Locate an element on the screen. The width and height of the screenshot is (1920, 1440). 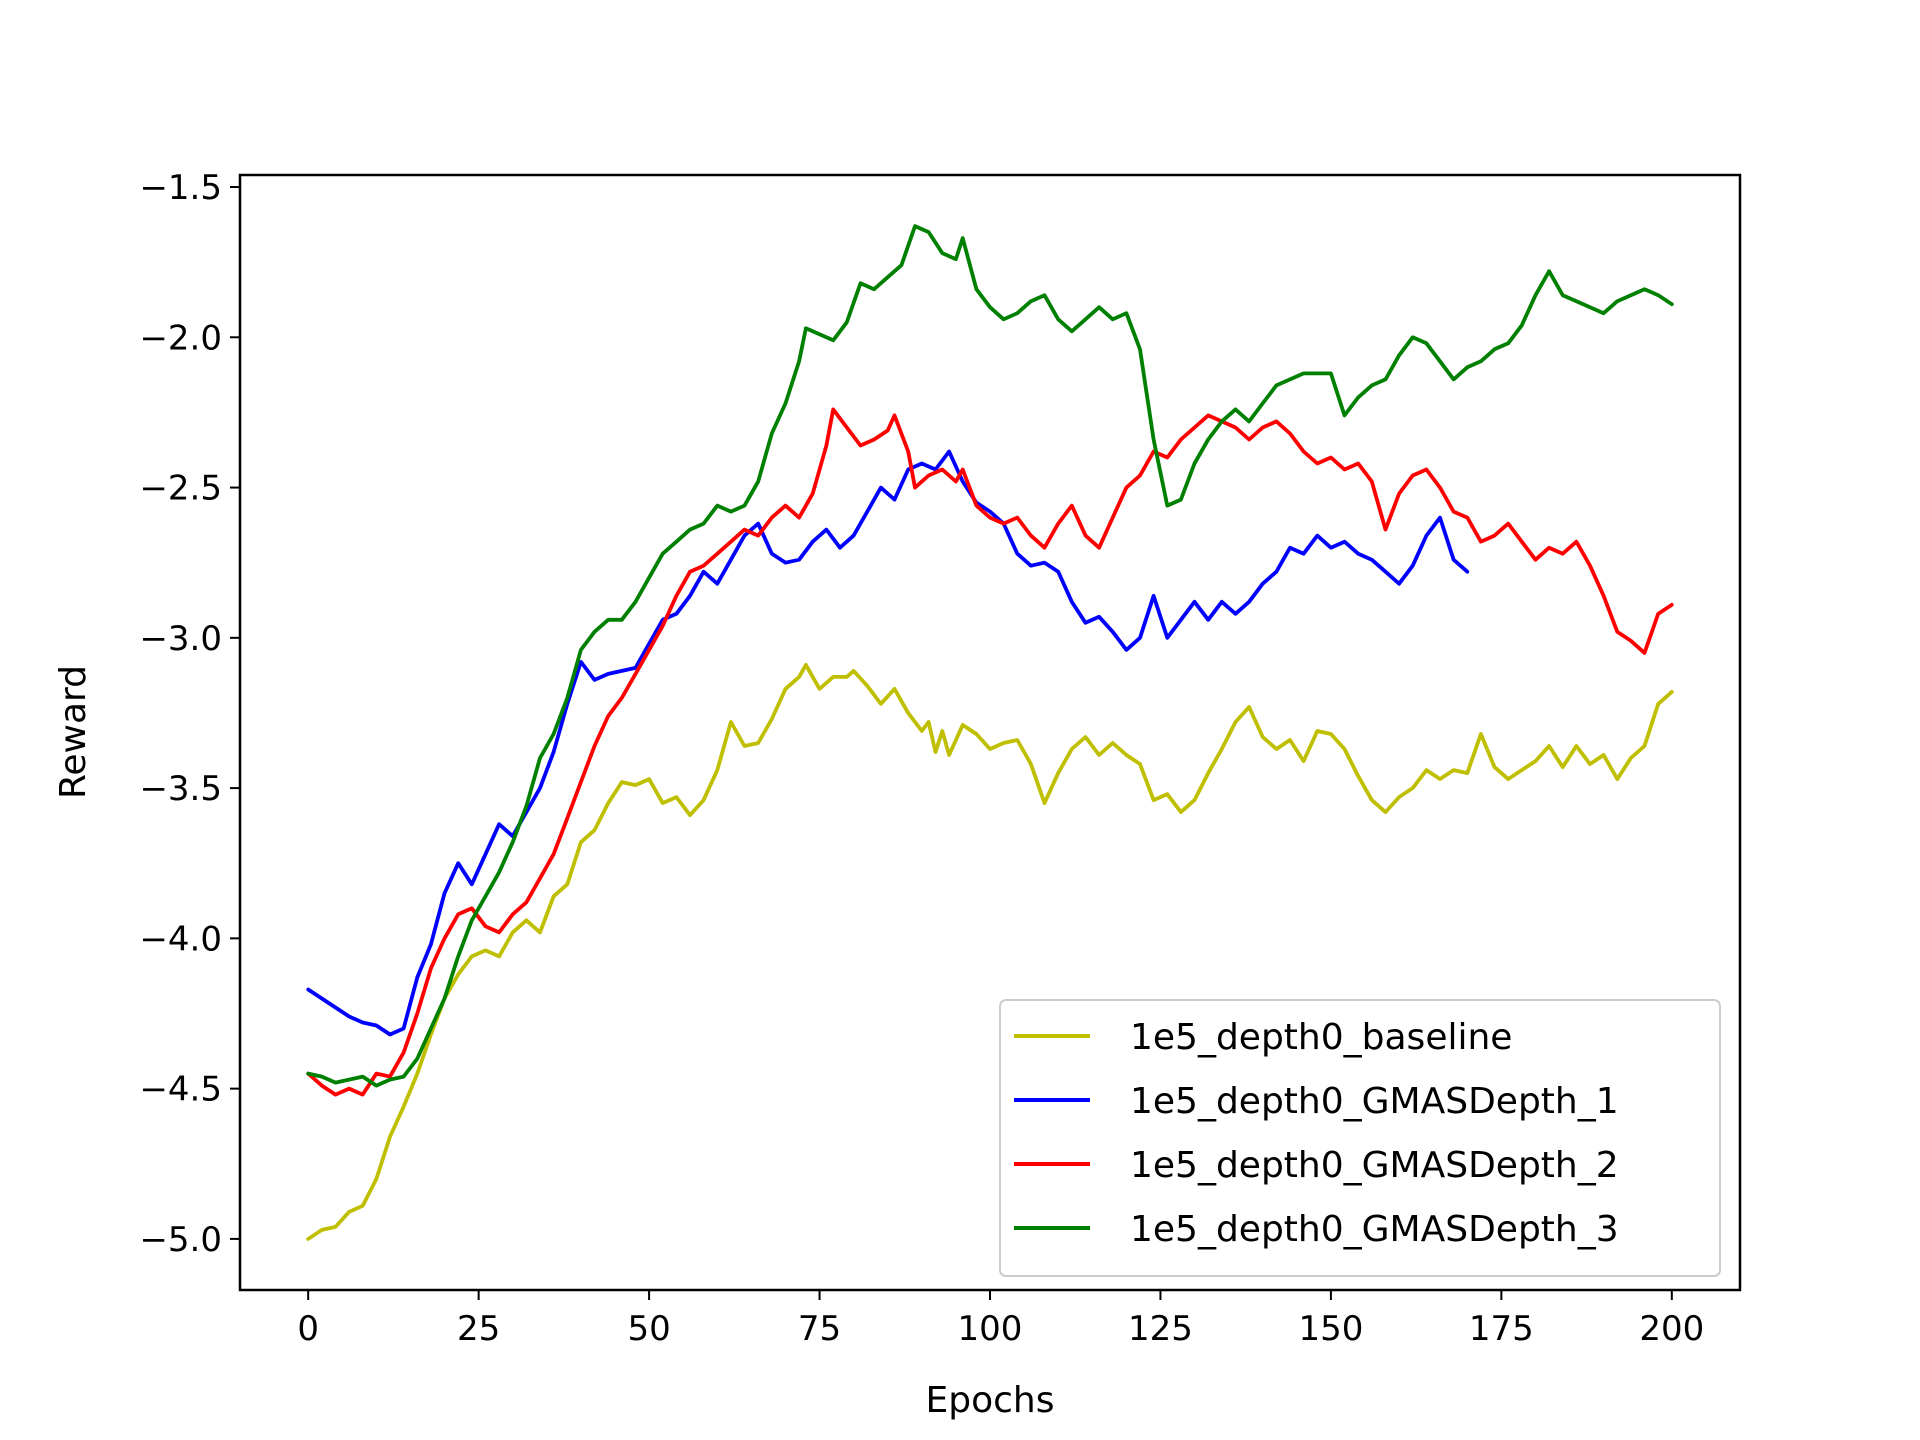
y-tick-label: −3.0 is located at coordinates (180, 639).